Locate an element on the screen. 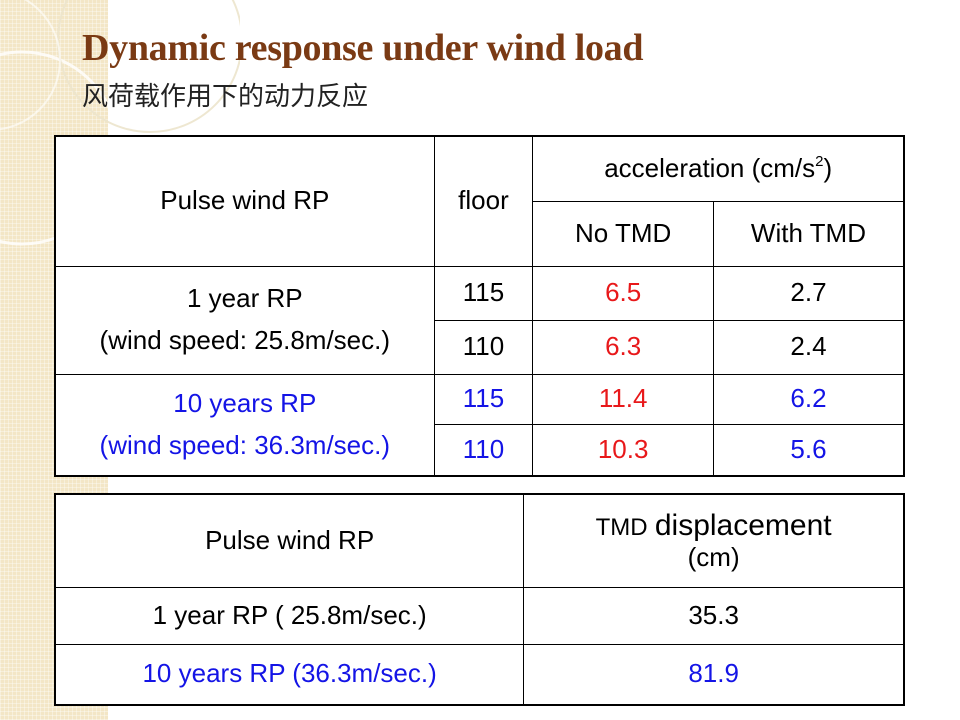 This screenshot has height=720, width=960. no-tmd-cell: 6.5 is located at coordinates (623, 293).